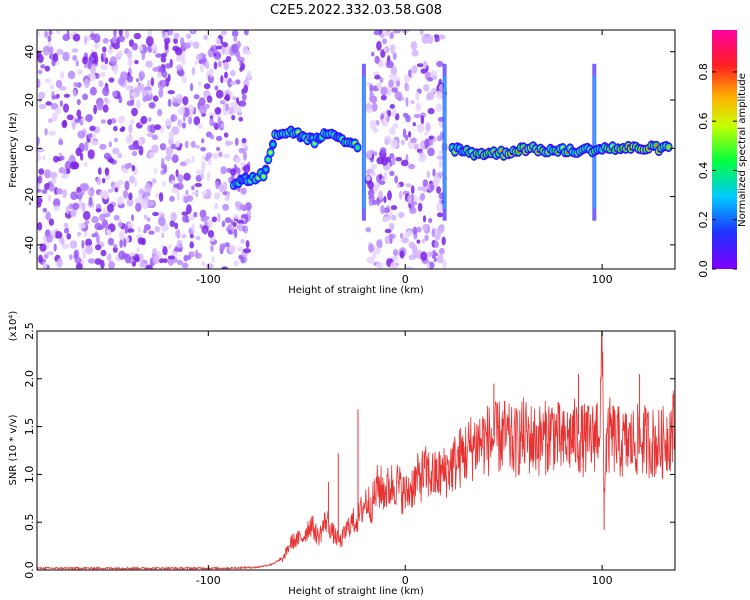  I want to click on y-tick-label: 1.5, so click(29, 427).